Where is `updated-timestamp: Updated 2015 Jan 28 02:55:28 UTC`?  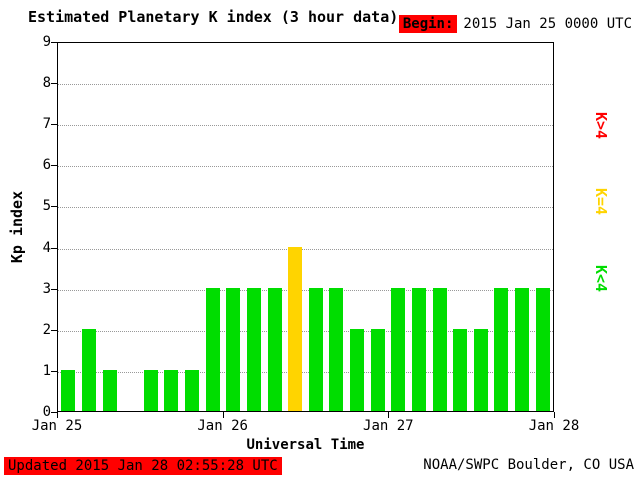
updated-timestamp: Updated 2015 Jan 28 02:55:28 UTC is located at coordinates (143, 466).